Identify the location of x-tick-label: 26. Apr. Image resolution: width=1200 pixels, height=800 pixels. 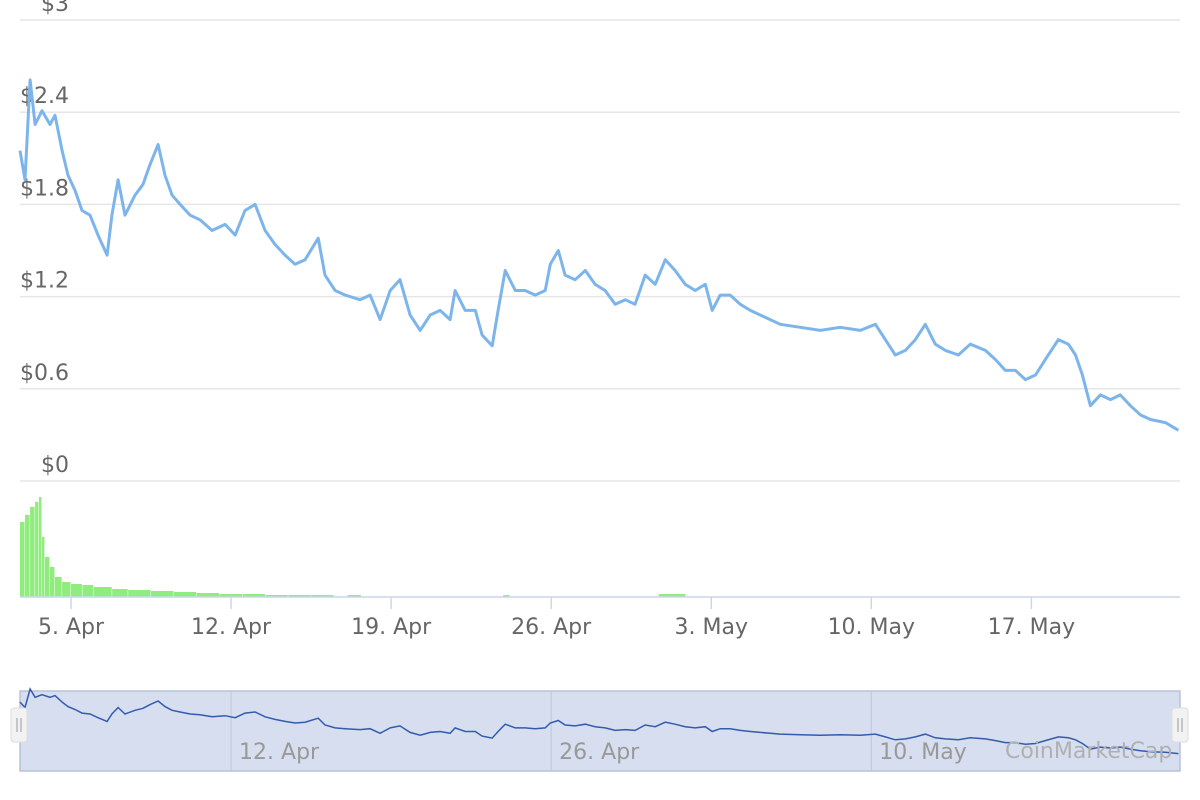
(551, 627).